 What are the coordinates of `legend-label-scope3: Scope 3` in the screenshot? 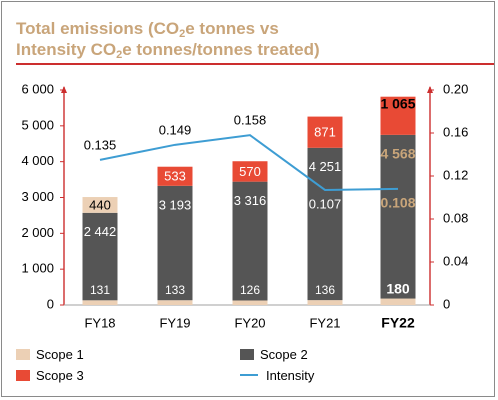 It's located at (60, 375).